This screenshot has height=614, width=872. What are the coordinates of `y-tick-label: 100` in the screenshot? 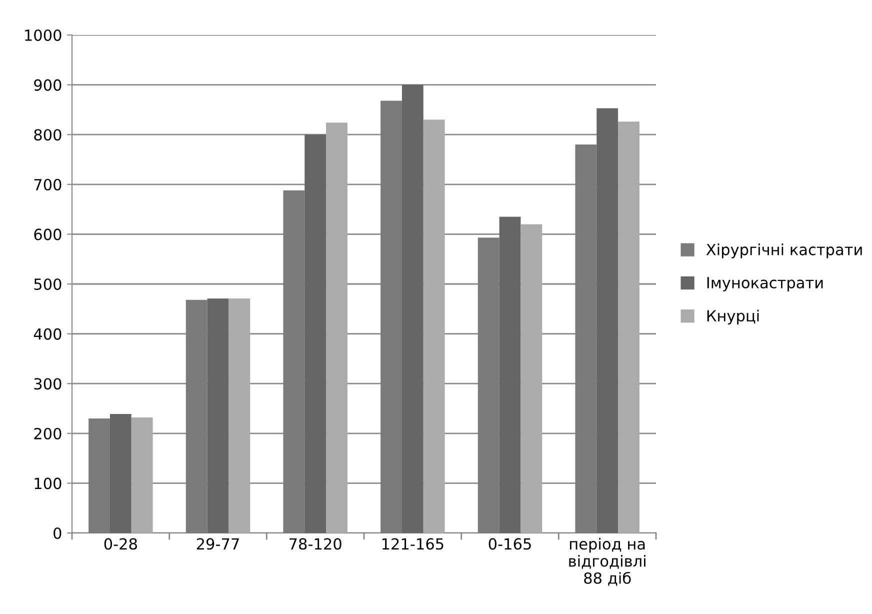 It's located at (48, 484).